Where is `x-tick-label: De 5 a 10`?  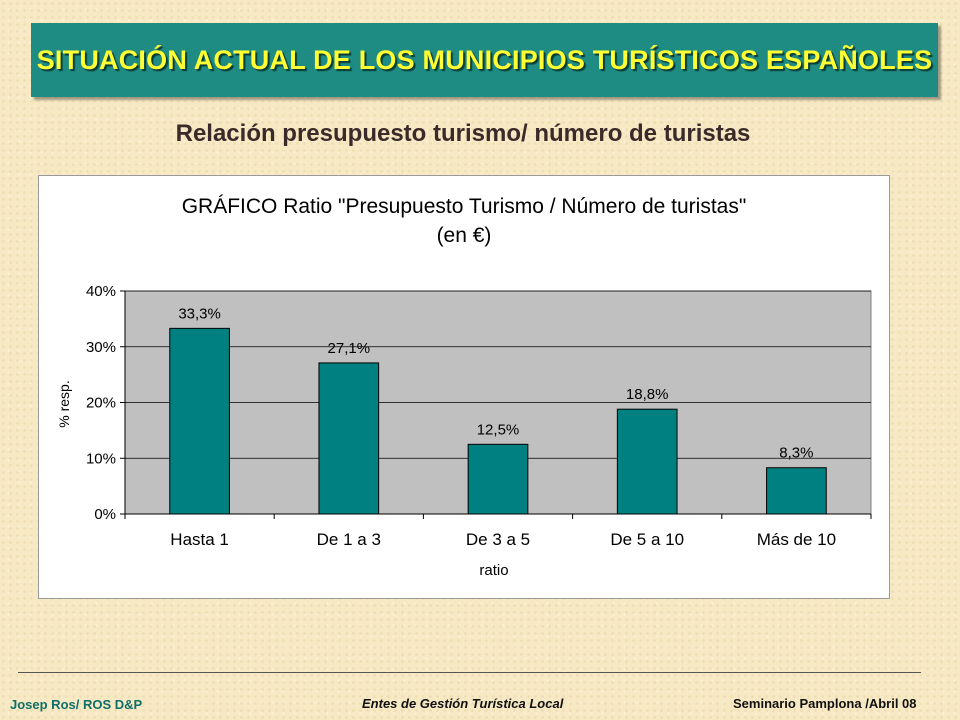 x-tick-label: De 5 a 10 is located at coordinates (647, 539).